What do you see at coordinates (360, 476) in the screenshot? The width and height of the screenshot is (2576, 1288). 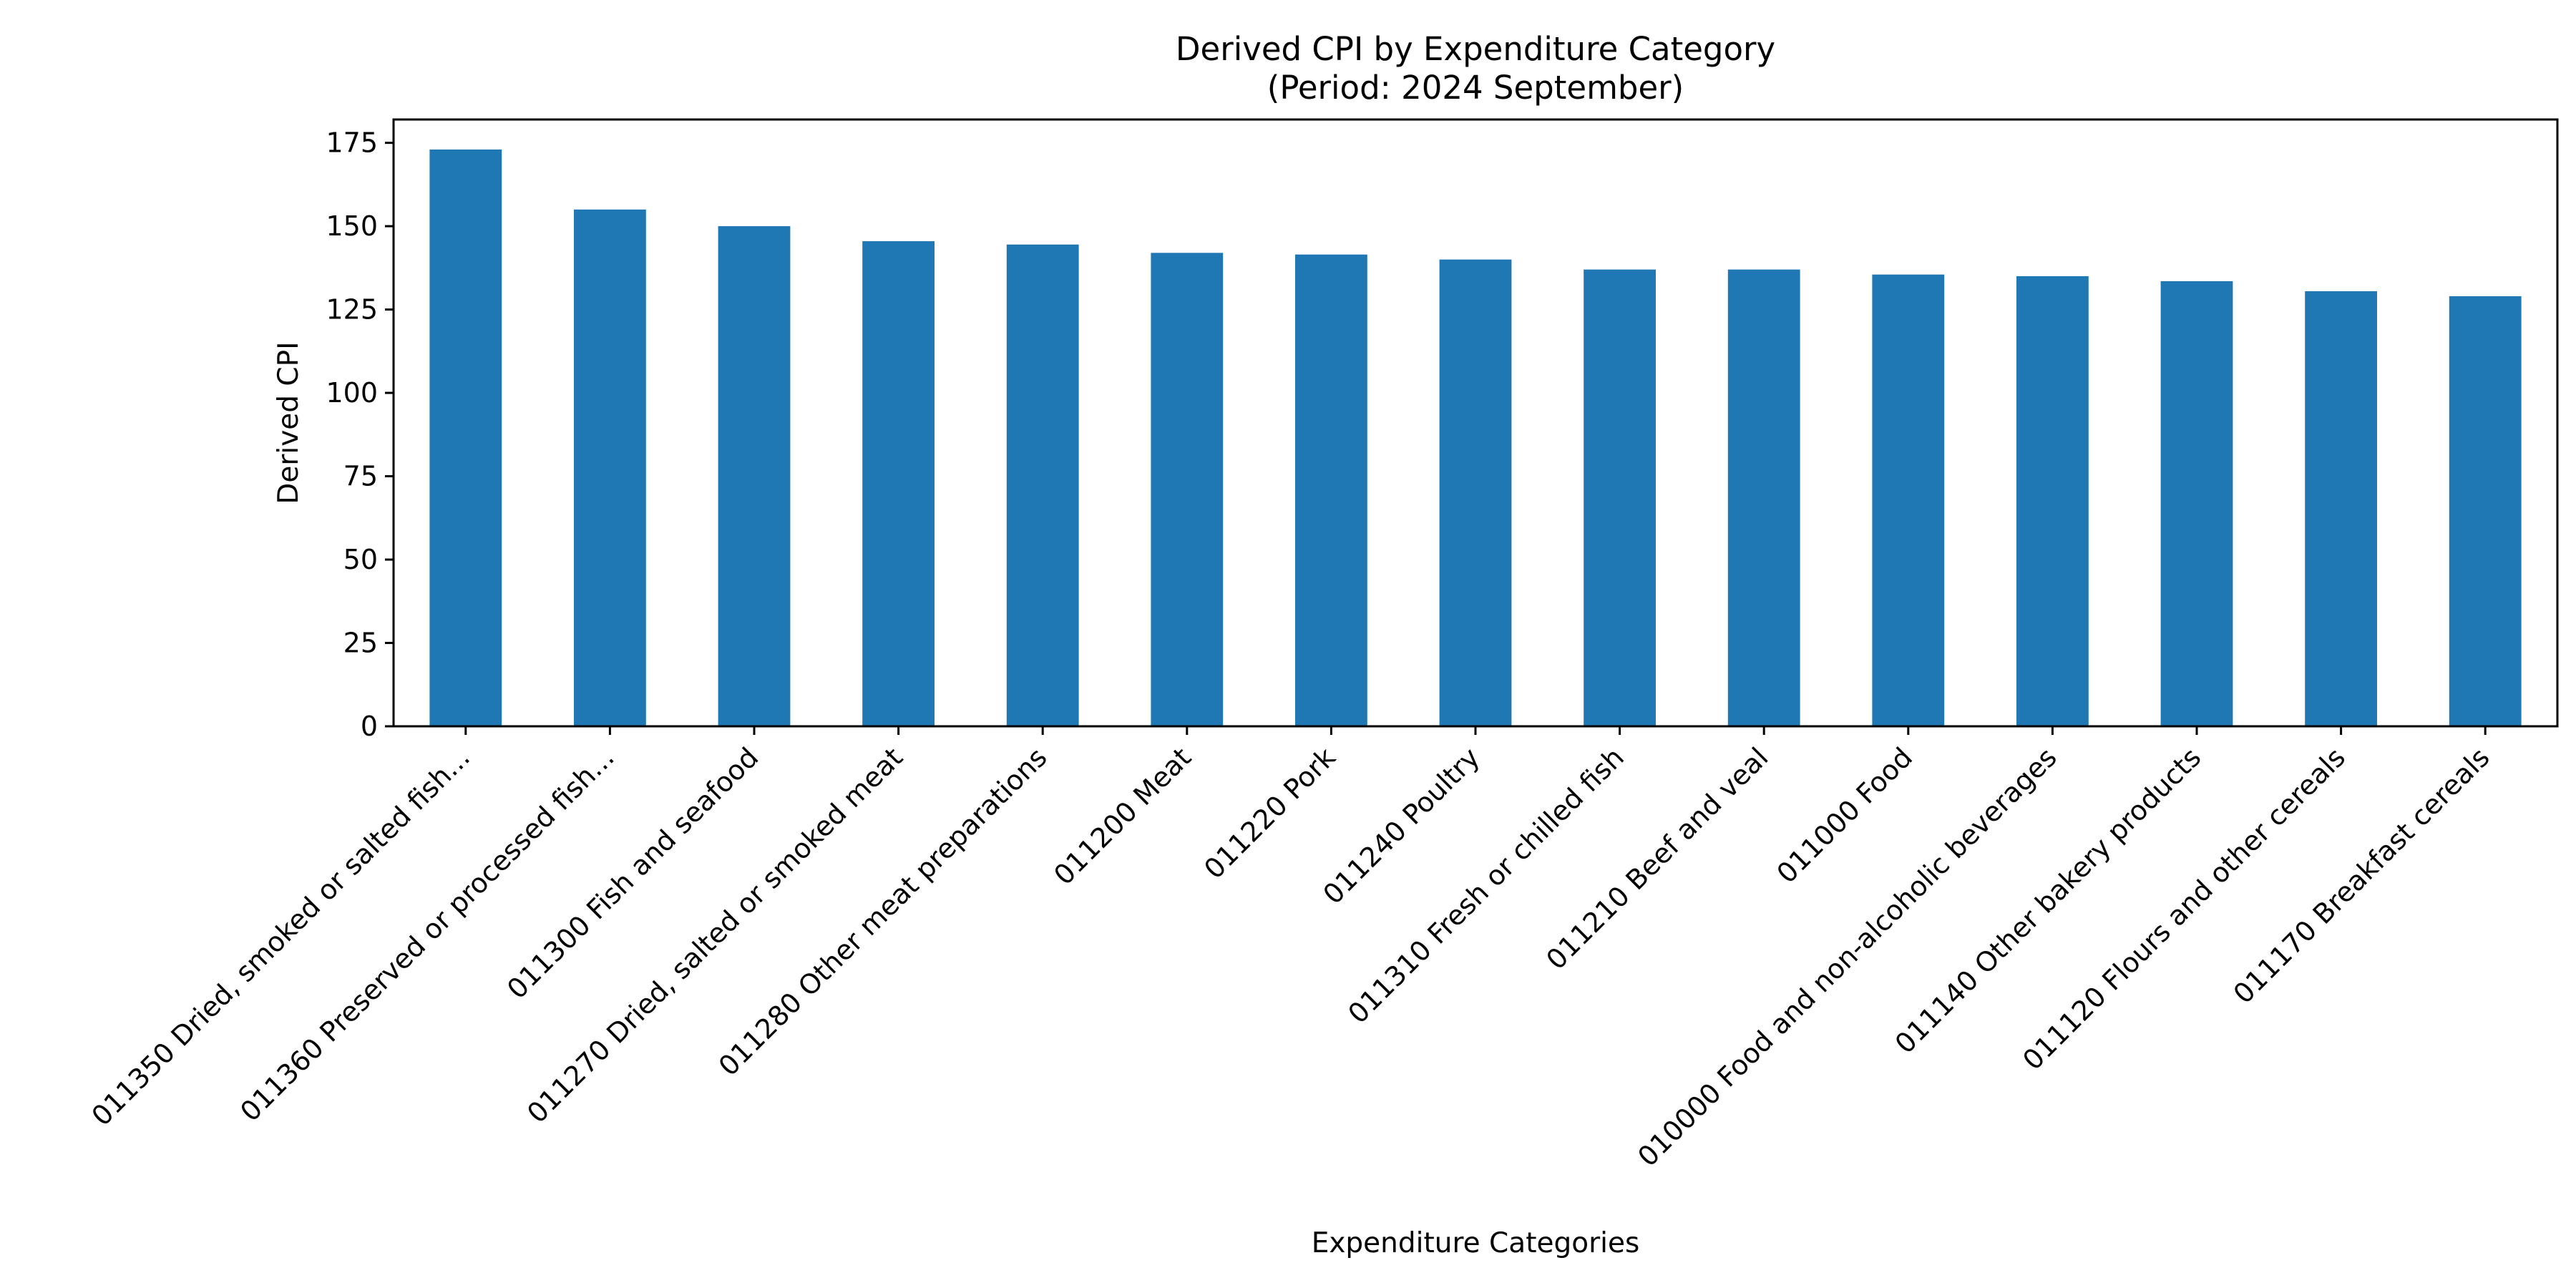 I see `y-tick-label: 75` at bounding box center [360, 476].